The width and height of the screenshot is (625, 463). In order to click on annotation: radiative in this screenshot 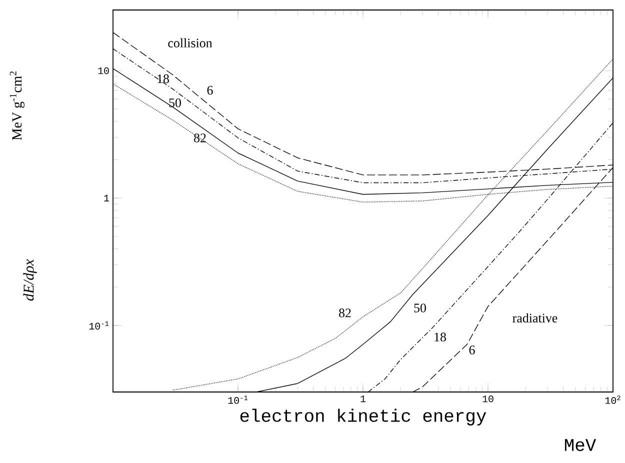, I will do `click(535, 317)`.